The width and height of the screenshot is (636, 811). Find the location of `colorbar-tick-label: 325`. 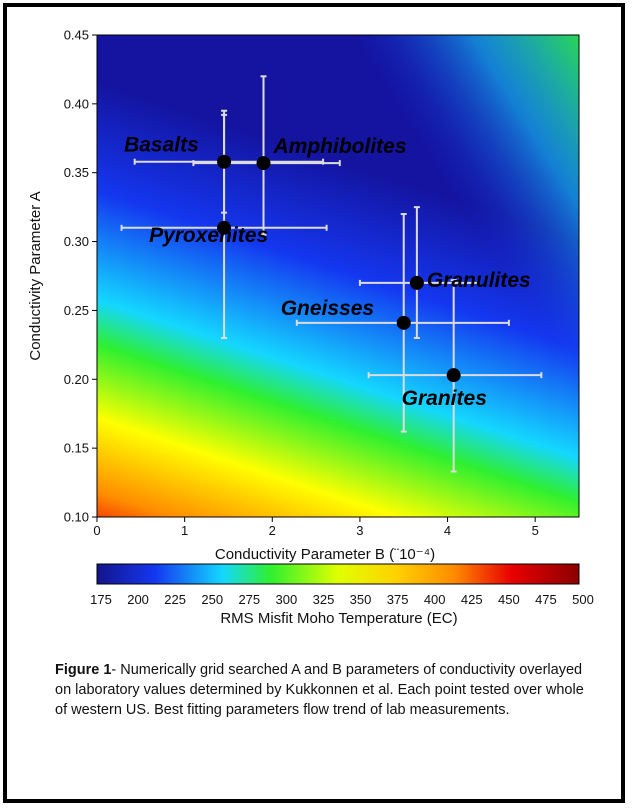

colorbar-tick-label: 325 is located at coordinates (324, 599).